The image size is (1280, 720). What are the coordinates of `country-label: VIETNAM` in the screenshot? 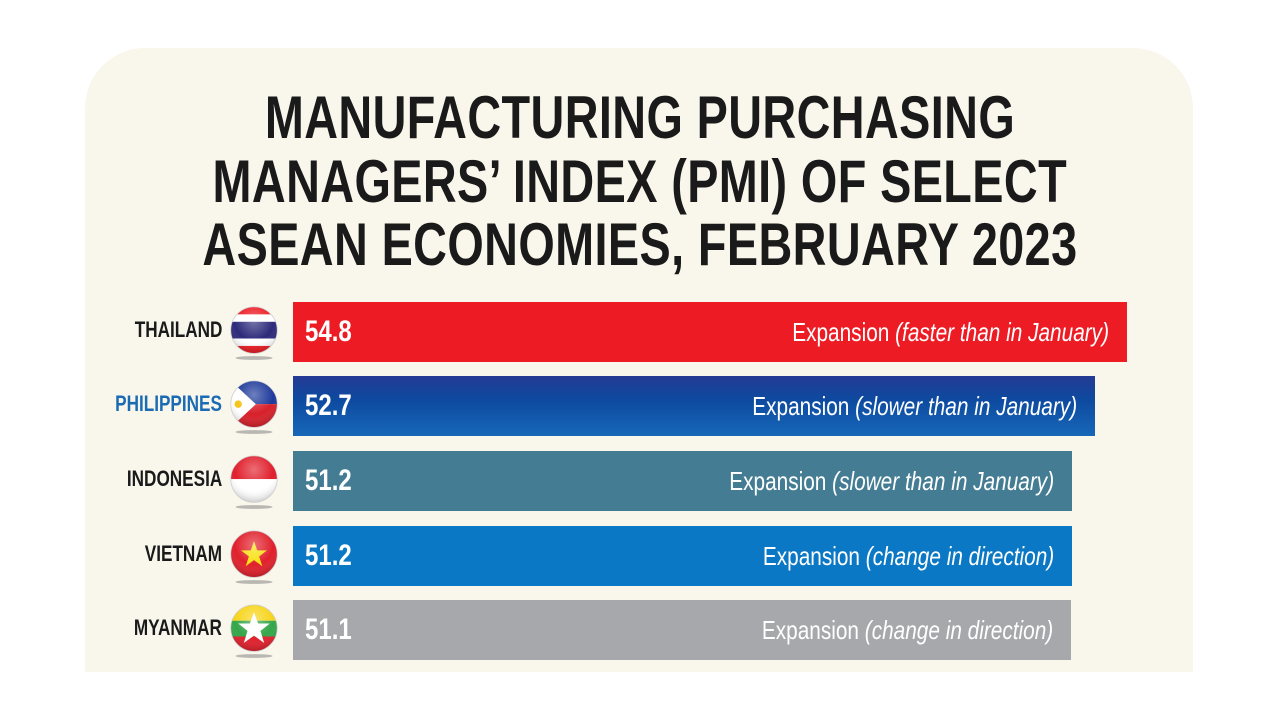 It's located at (183, 553).